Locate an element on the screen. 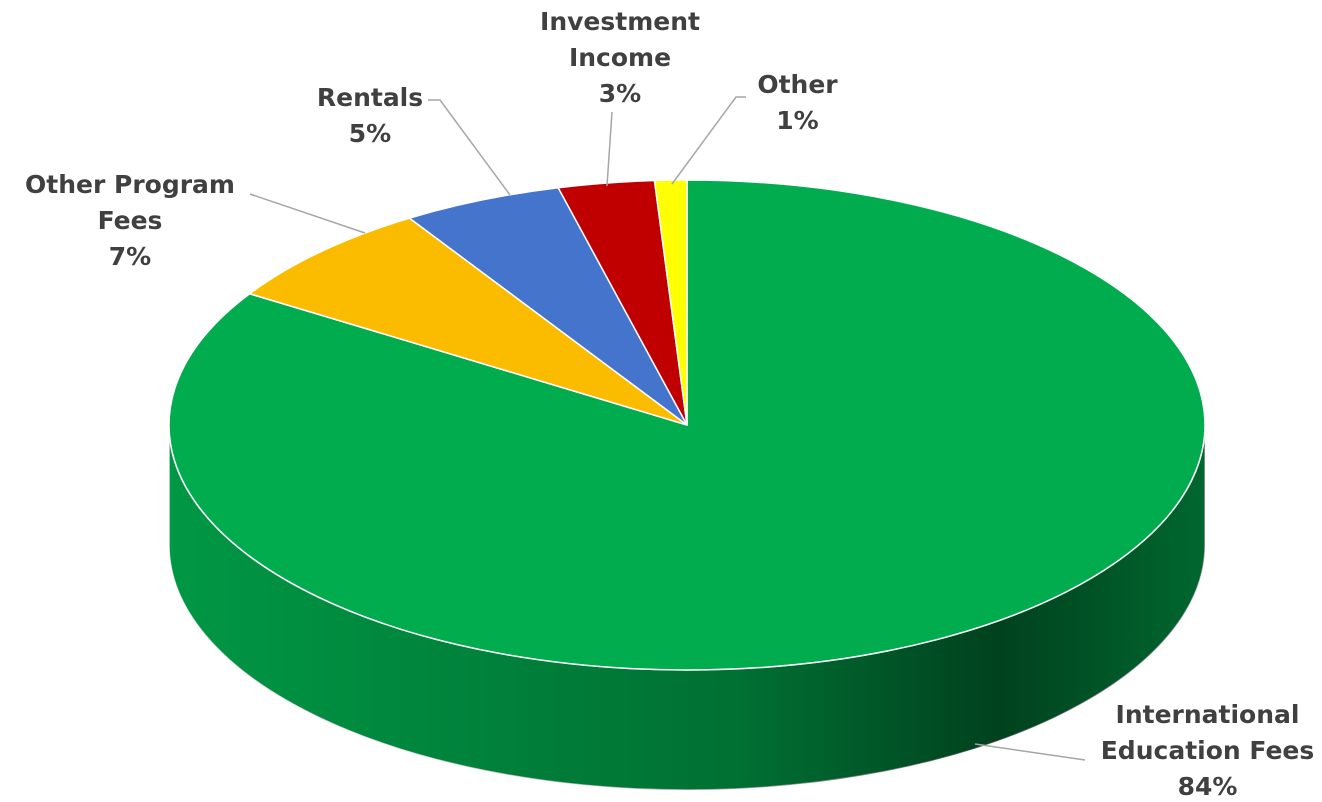  data-label: Rentals 5% is located at coordinates (370, 116).